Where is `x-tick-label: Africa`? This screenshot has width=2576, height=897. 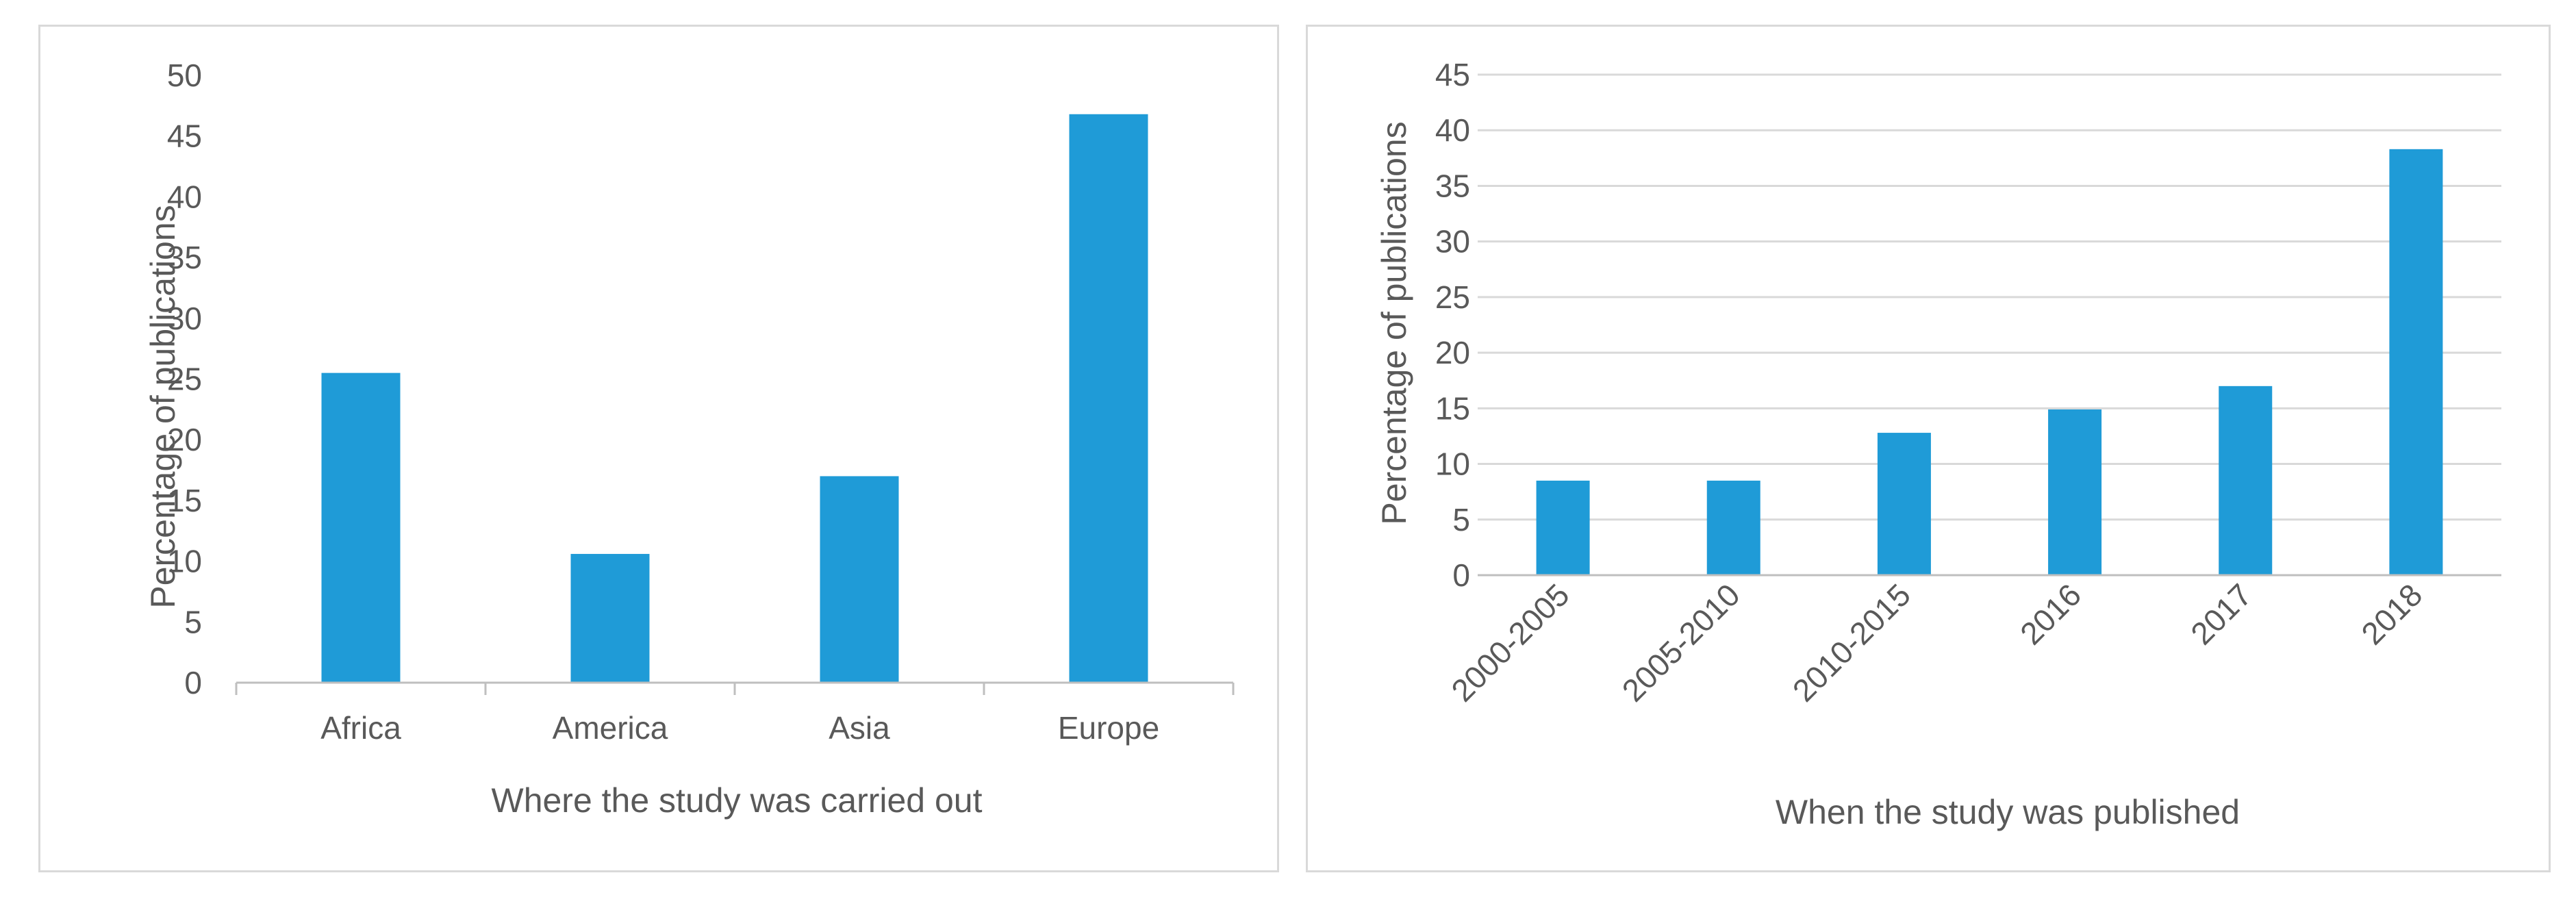
x-tick-label: Africa is located at coordinates (360, 728).